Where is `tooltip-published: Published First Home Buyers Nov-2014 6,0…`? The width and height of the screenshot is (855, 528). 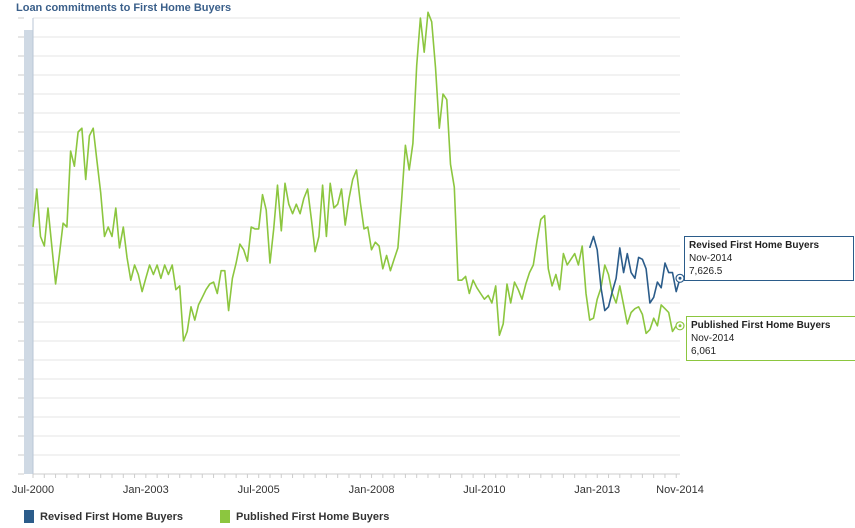
tooltip-published: Published First Home Buyers Nov-2014 6,0… is located at coordinates (770, 338).